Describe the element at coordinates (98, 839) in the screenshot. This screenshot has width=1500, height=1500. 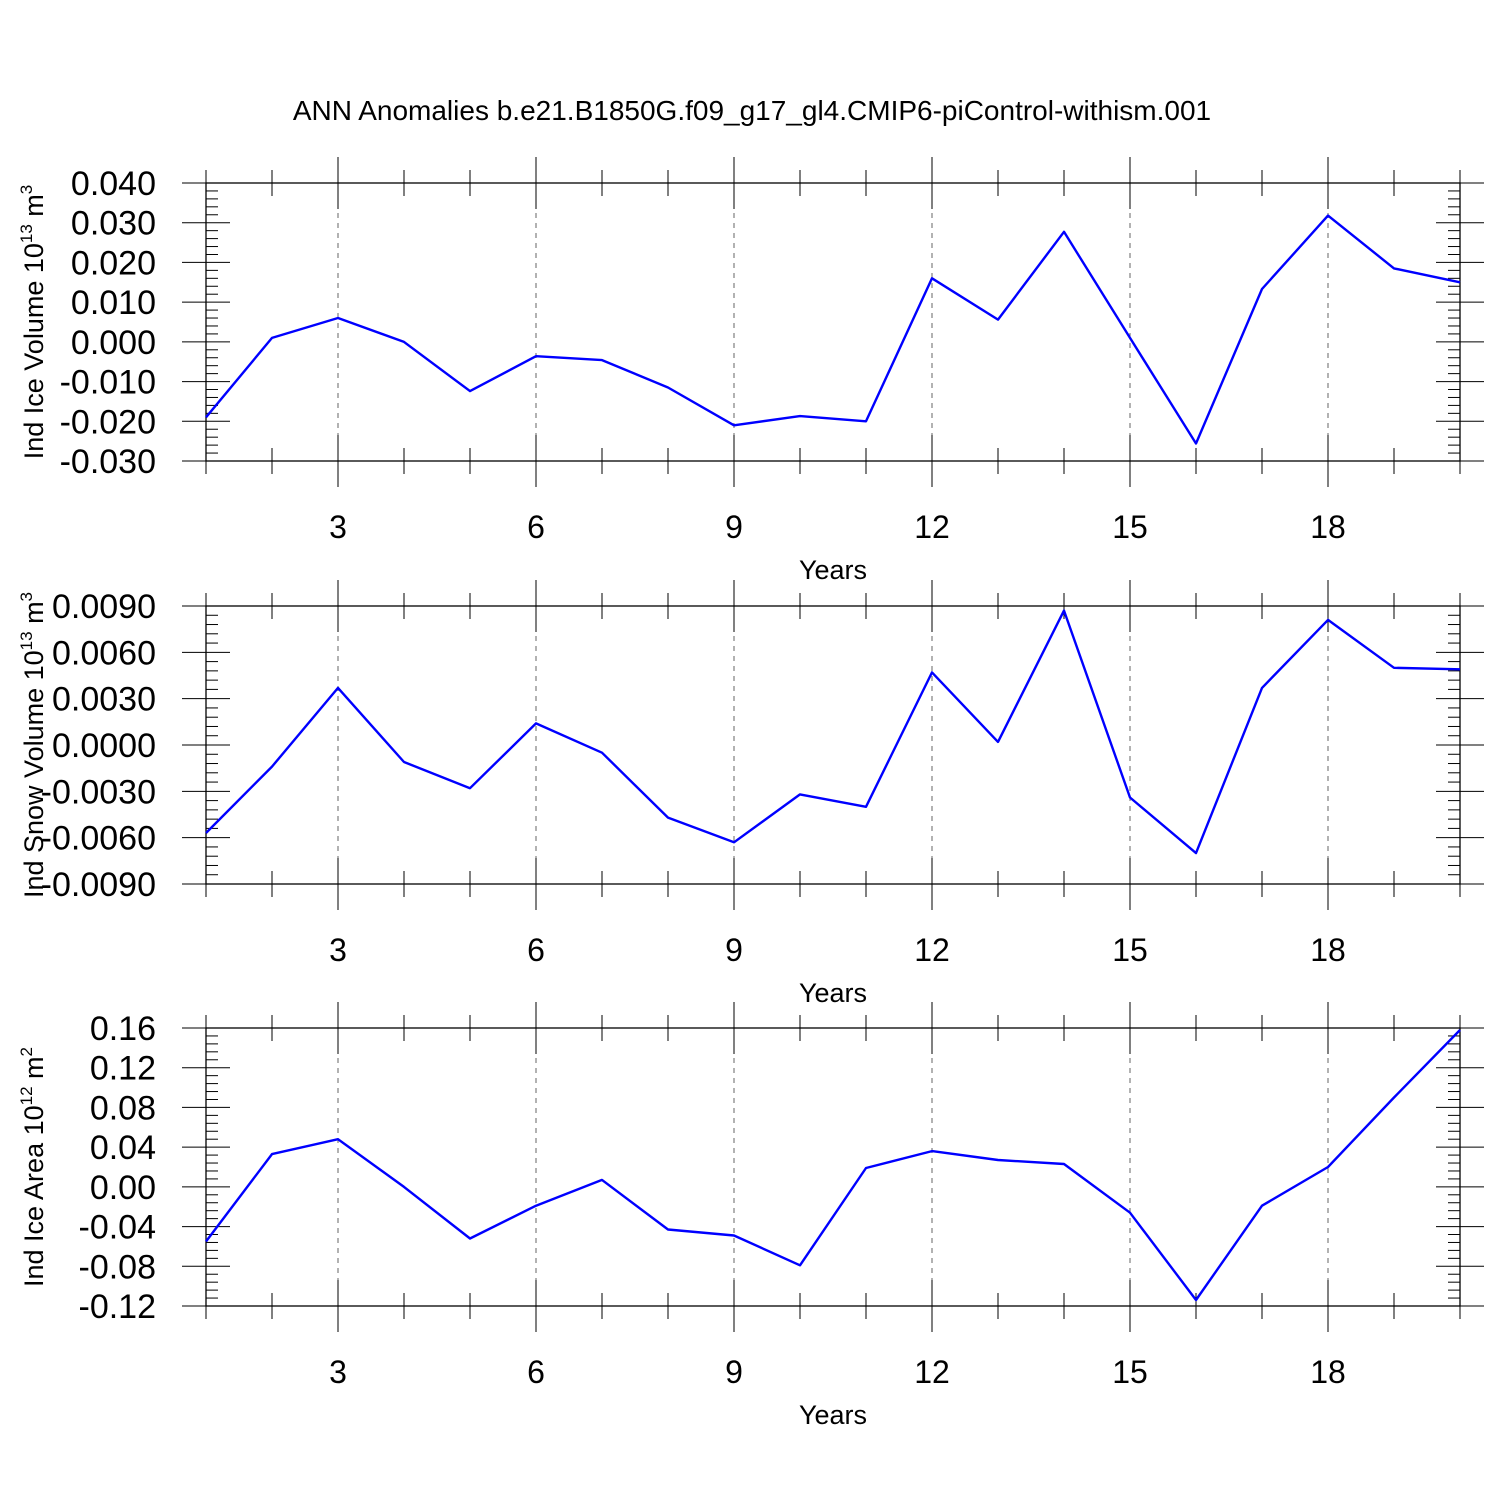
I see `y-tick-label: -0.0060` at that location.